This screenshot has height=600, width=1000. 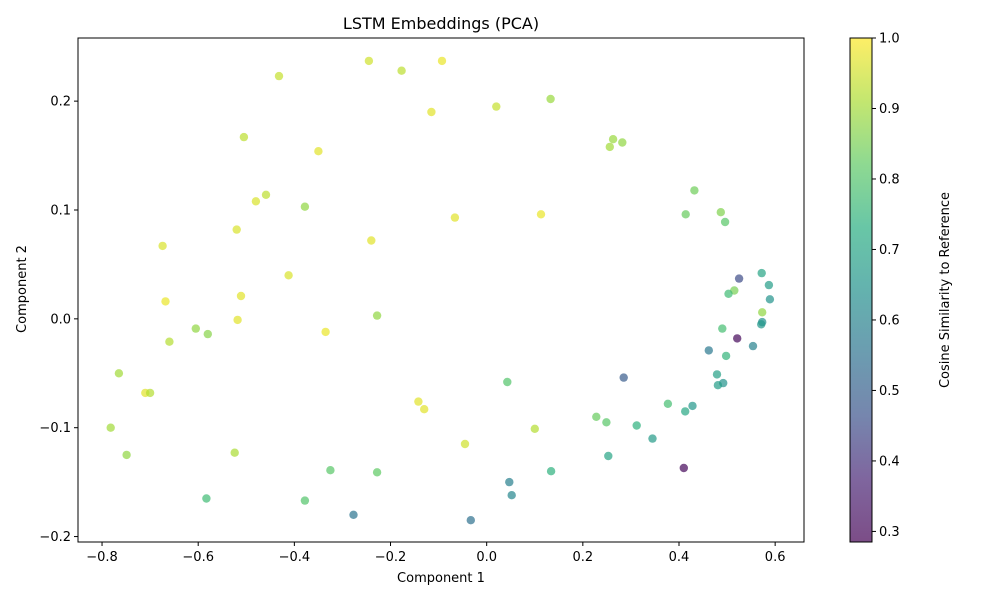 What do you see at coordinates (945, 290) in the screenshot?
I see `colorbar-label: Cosine Similarity to Reference` at bounding box center [945, 290].